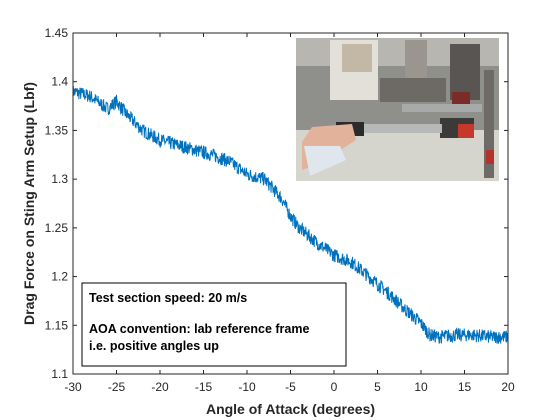 The width and height of the screenshot is (560, 420). I want to click on y-tick-label: 1.25, so click(57, 228).